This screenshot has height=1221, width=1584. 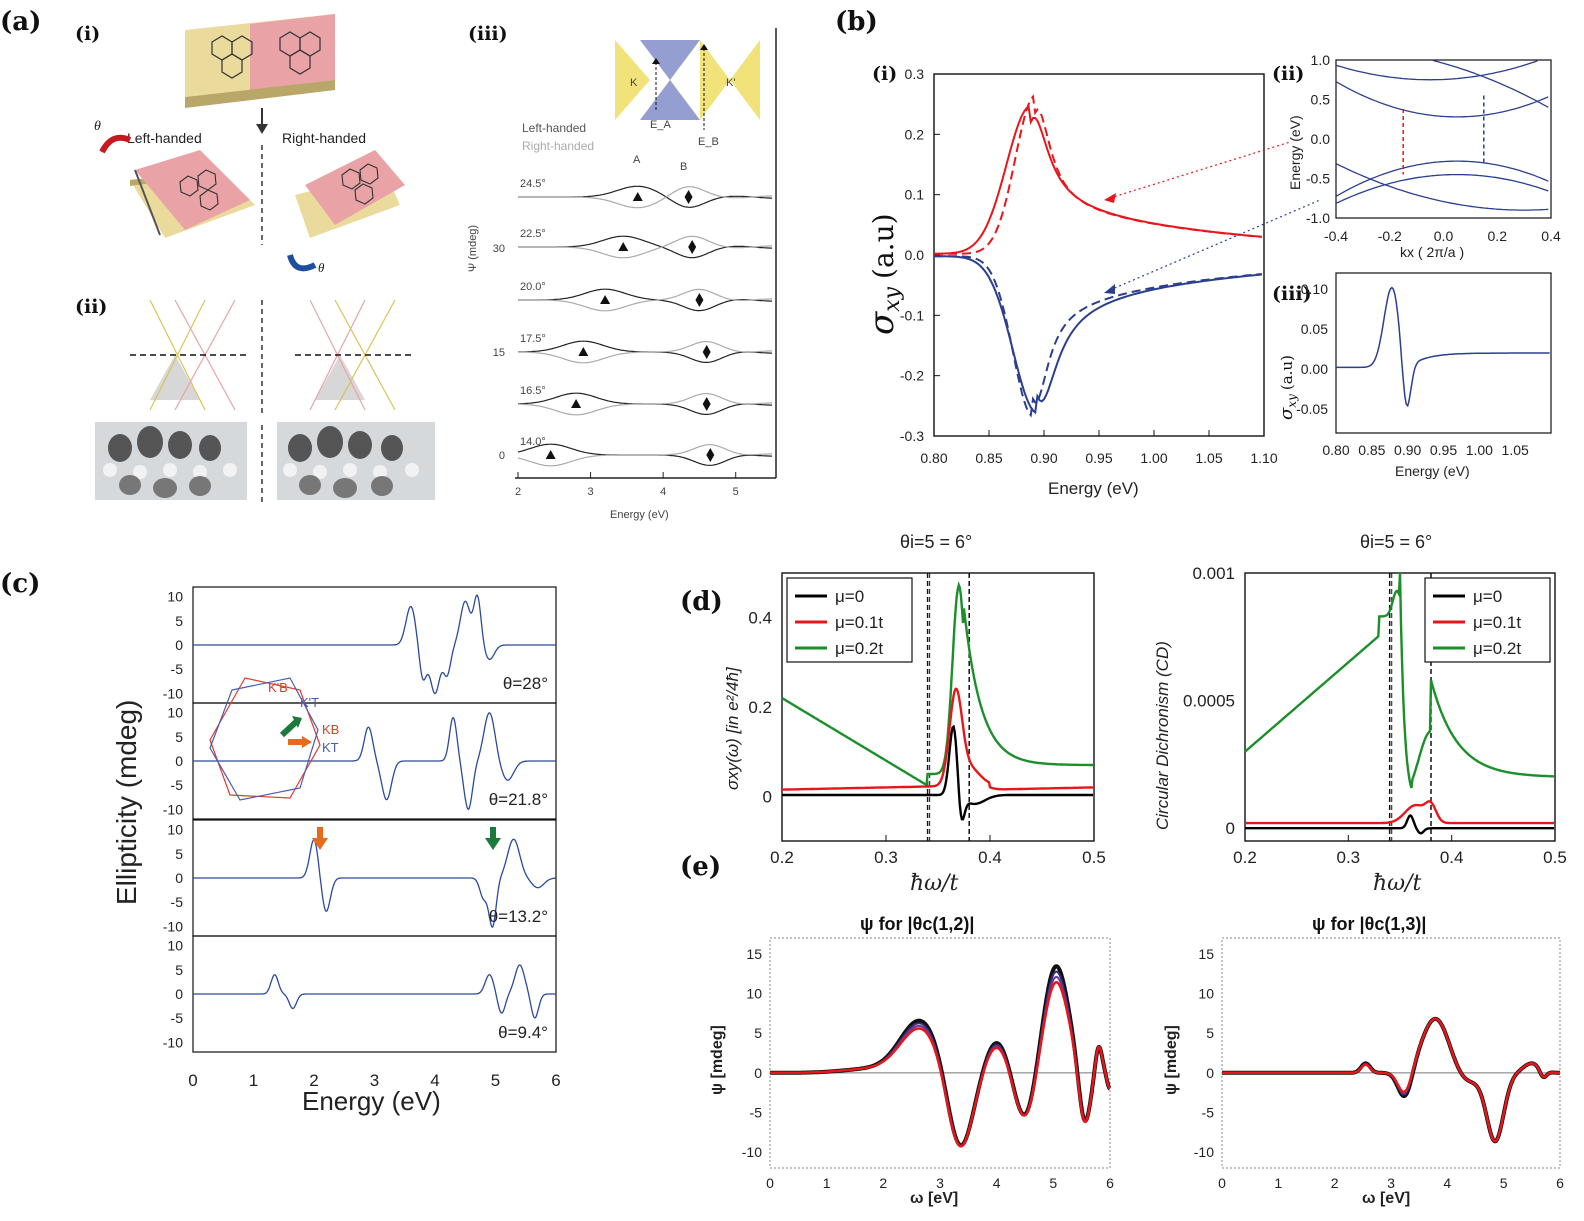 What do you see at coordinates (644, 322) in the screenshot?
I see `psi-curves: 24.5° 22.5° 20.0° 17.5° 16.5° 14.0°` at bounding box center [644, 322].